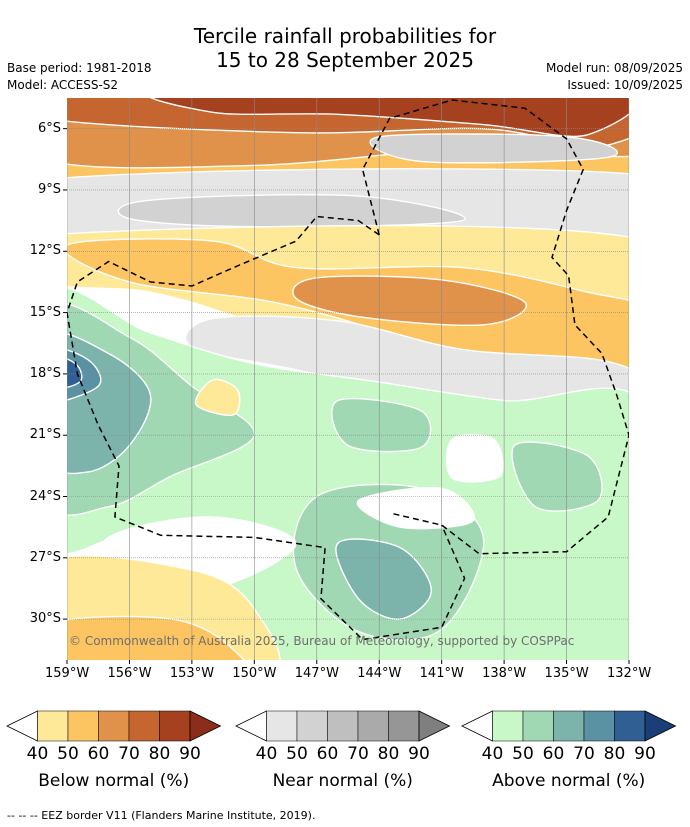  What do you see at coordinates (566, 673) in the screenshot?
I see `x-tick-label: 135°W` at bounding box center [566, 673].